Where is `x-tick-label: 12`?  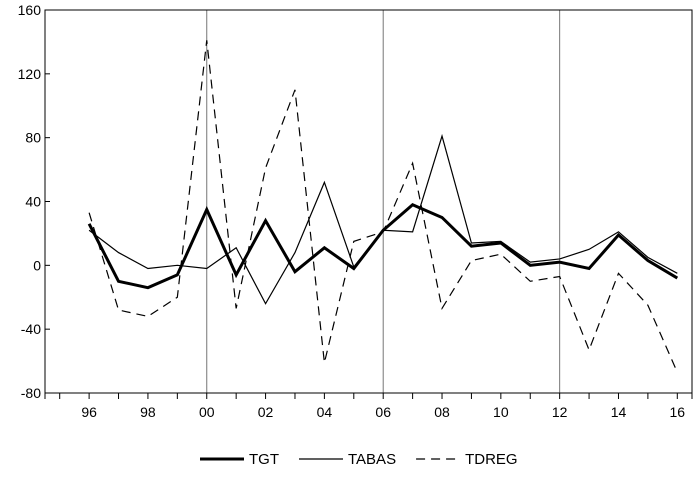
x-tick-label: 12 is located at coordinates (560, 412).